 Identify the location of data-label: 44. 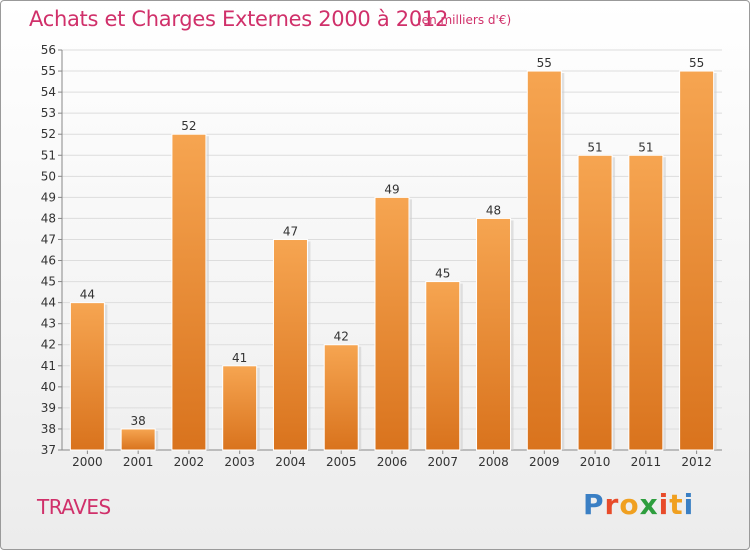
(87, 295).